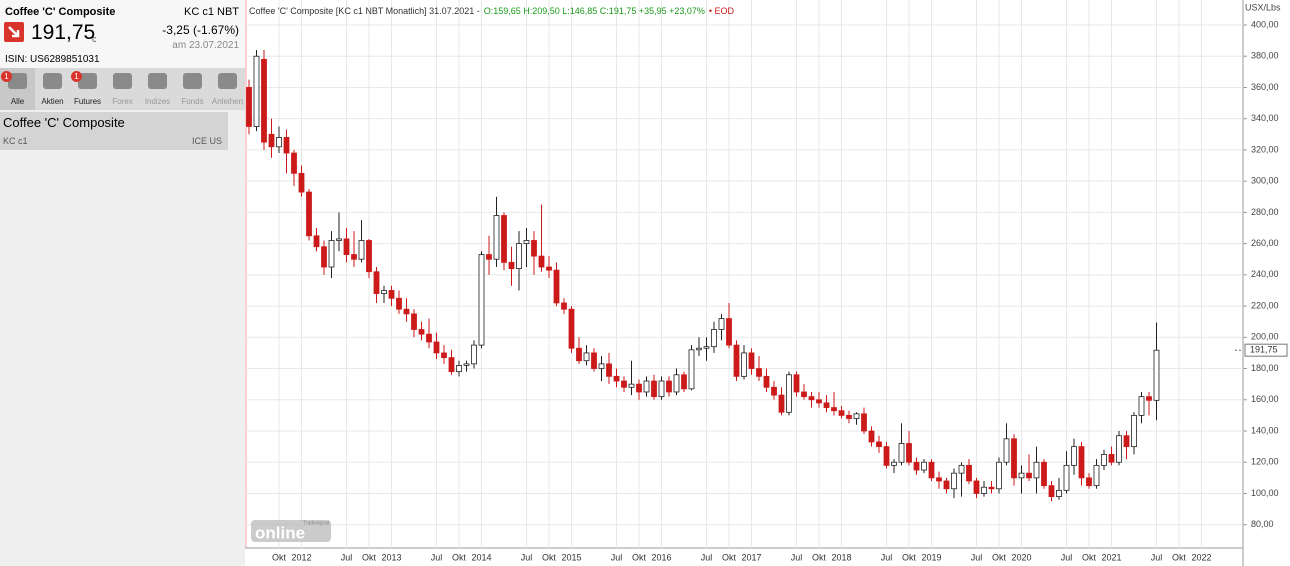  Describe the element at coordinates (76, 76) in the screenshot. I see `tab-badge: 1` at that location.